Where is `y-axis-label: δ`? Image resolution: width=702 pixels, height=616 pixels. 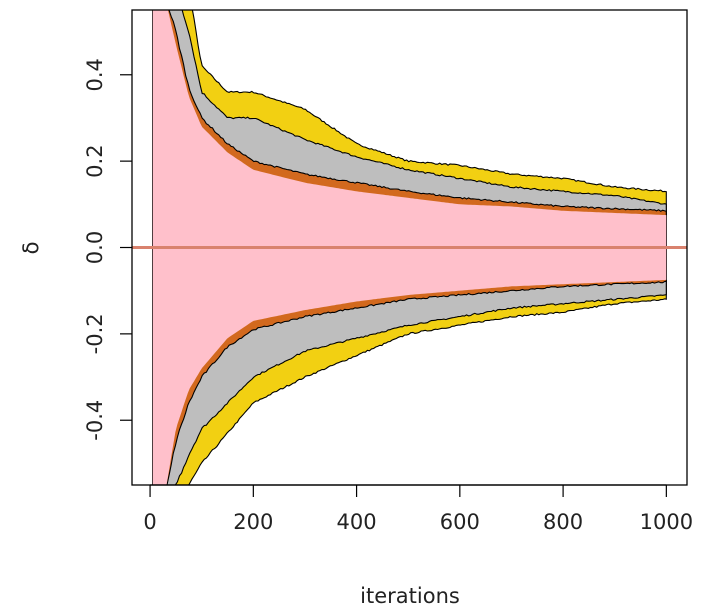 y-axis-label: δ is located at coordinates (31, 248).